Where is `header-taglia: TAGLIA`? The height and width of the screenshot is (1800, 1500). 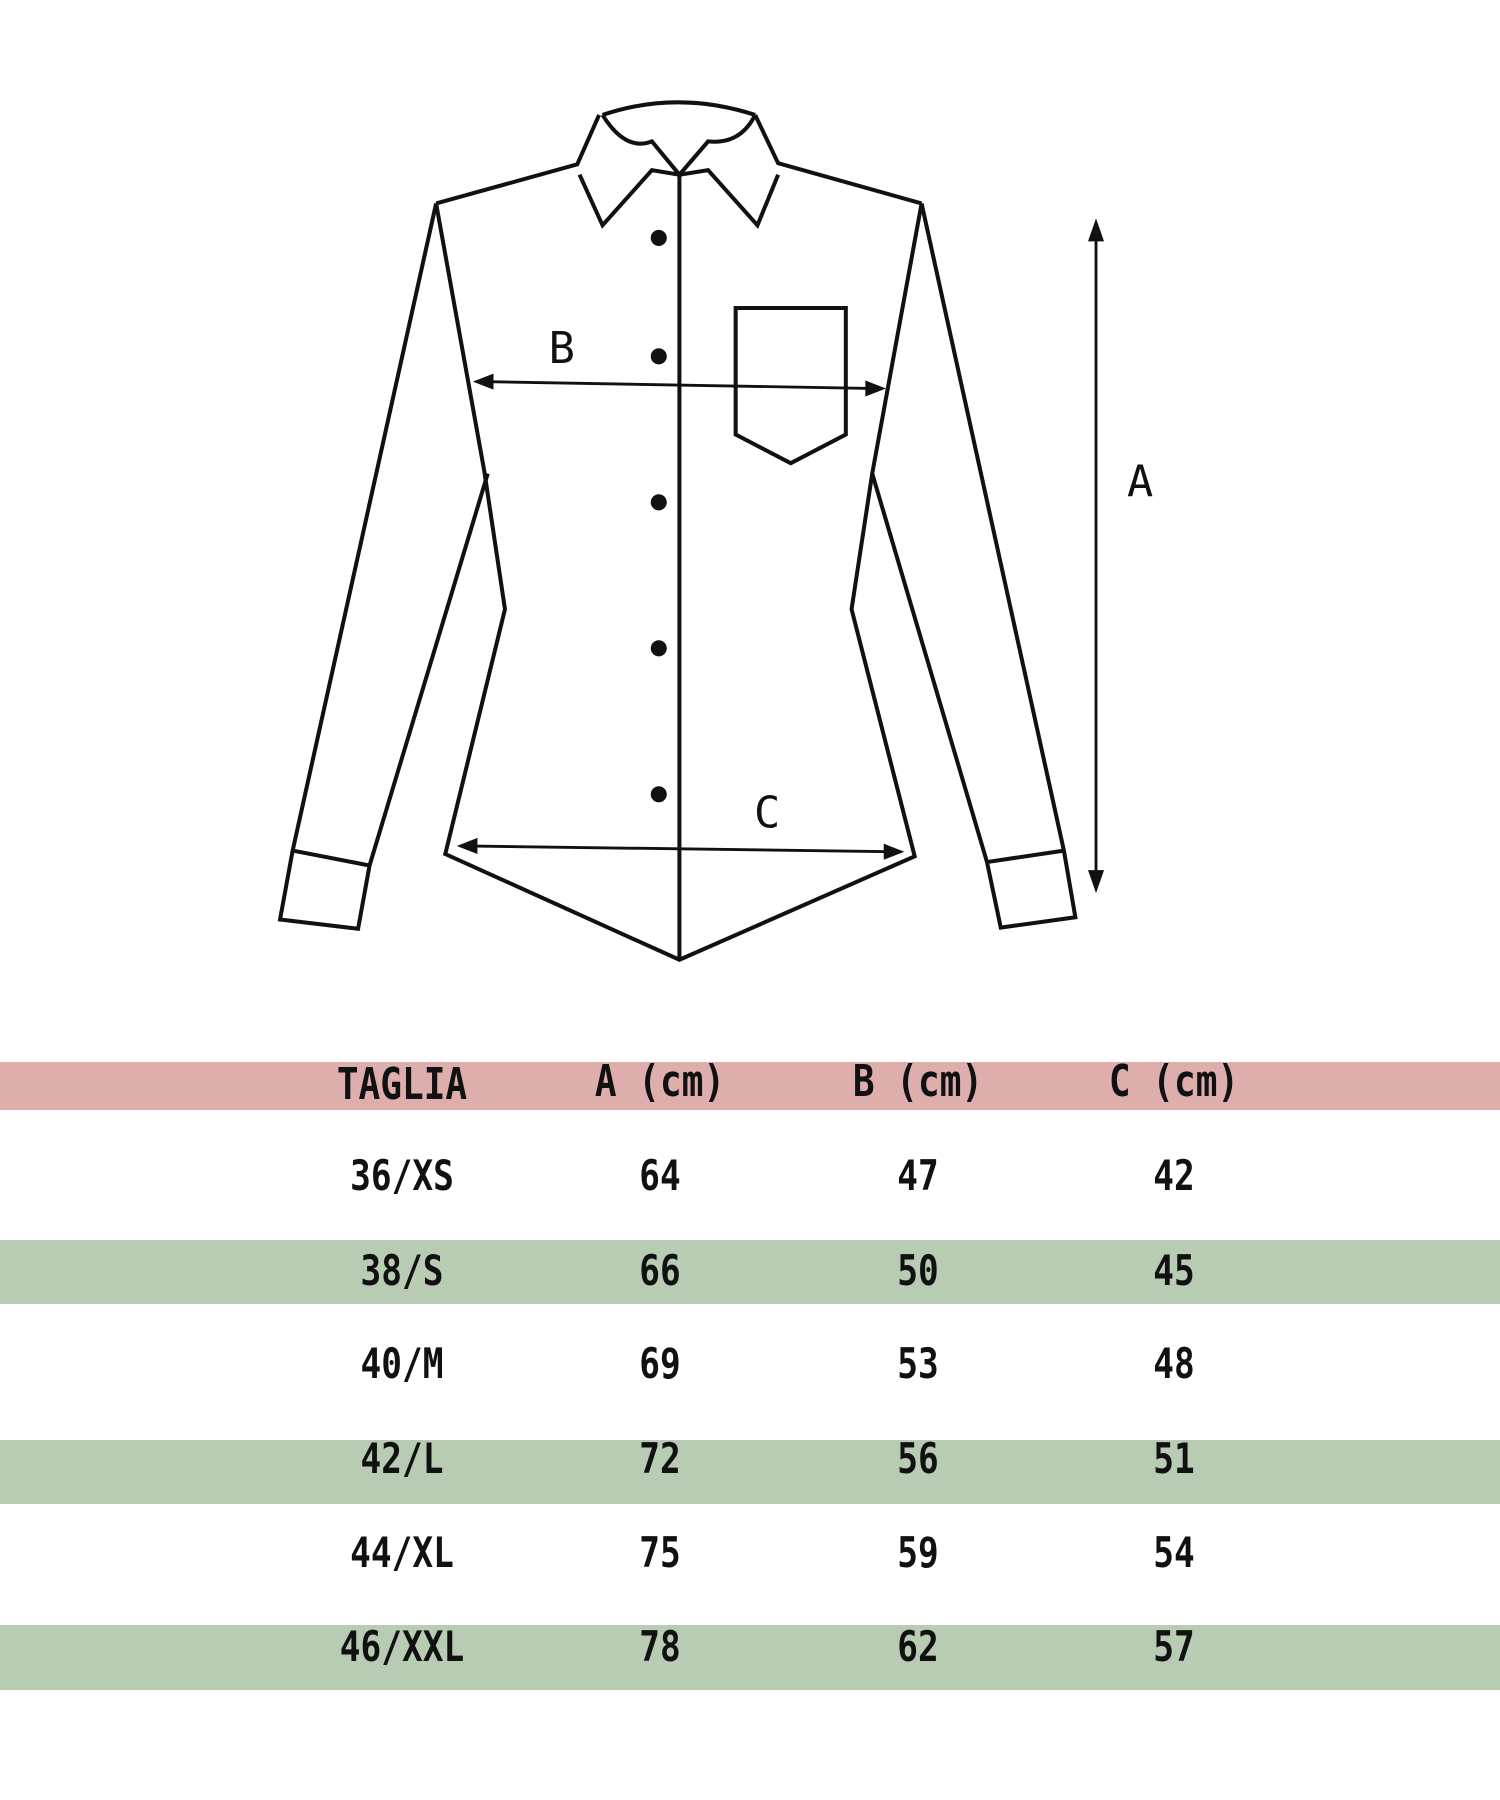
header-taglia: TAGLIA is located at coordinates (402, 1084).